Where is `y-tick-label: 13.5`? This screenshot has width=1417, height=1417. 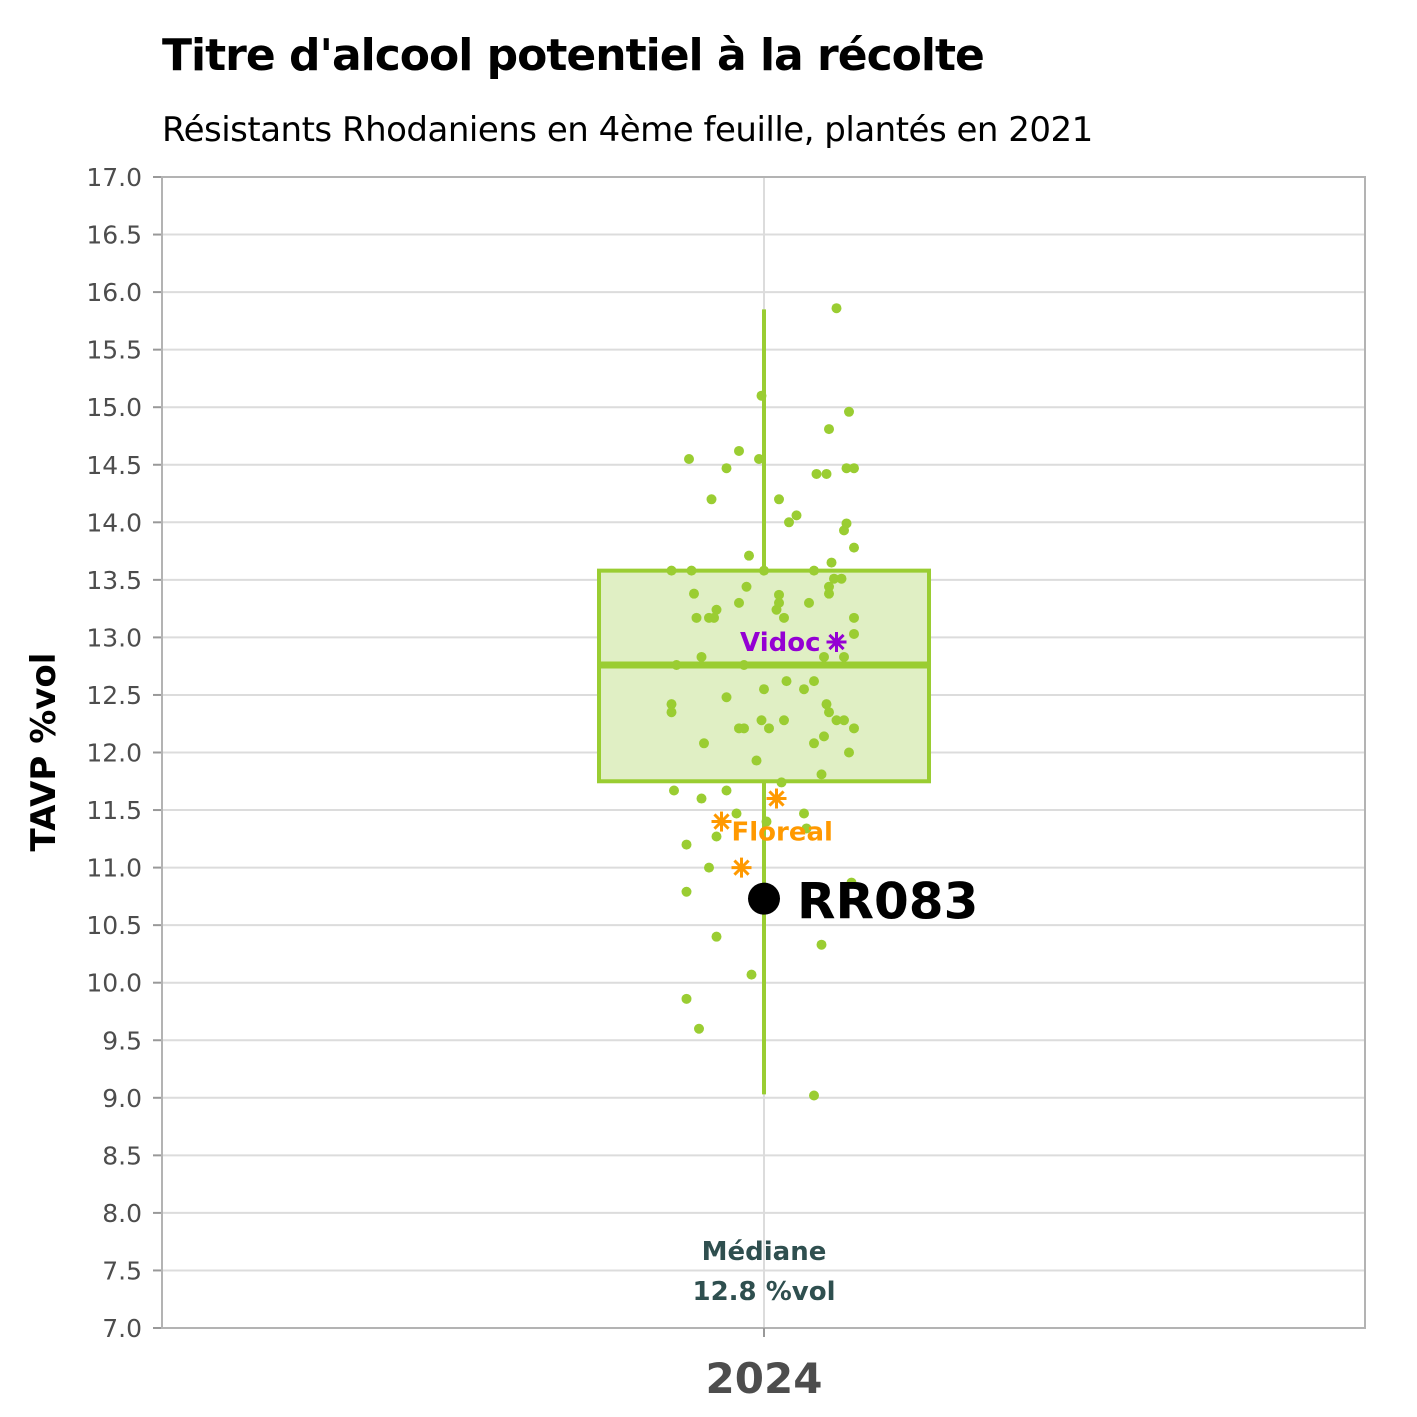
y-tick-label: 13.5 is located at coordinates (114, 580).